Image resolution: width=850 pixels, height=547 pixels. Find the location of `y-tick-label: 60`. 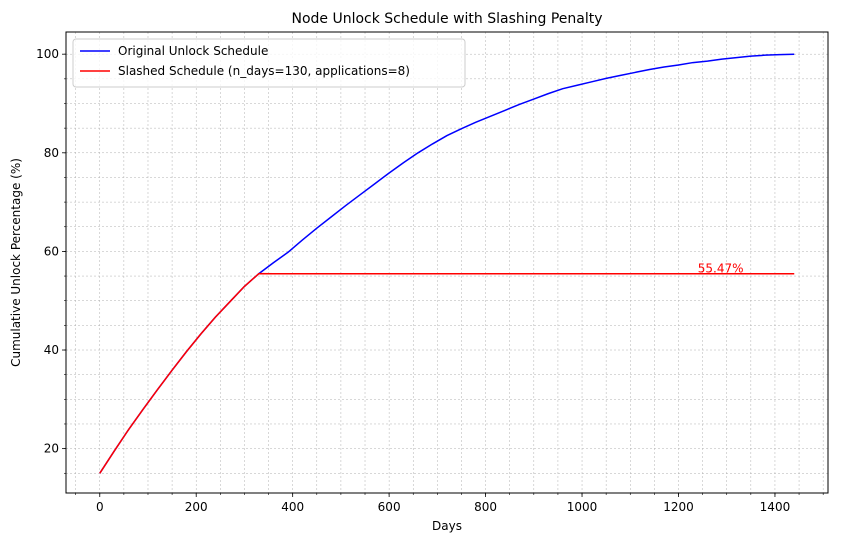

y-tick-label: 60 is located at coordinates (51, 251).